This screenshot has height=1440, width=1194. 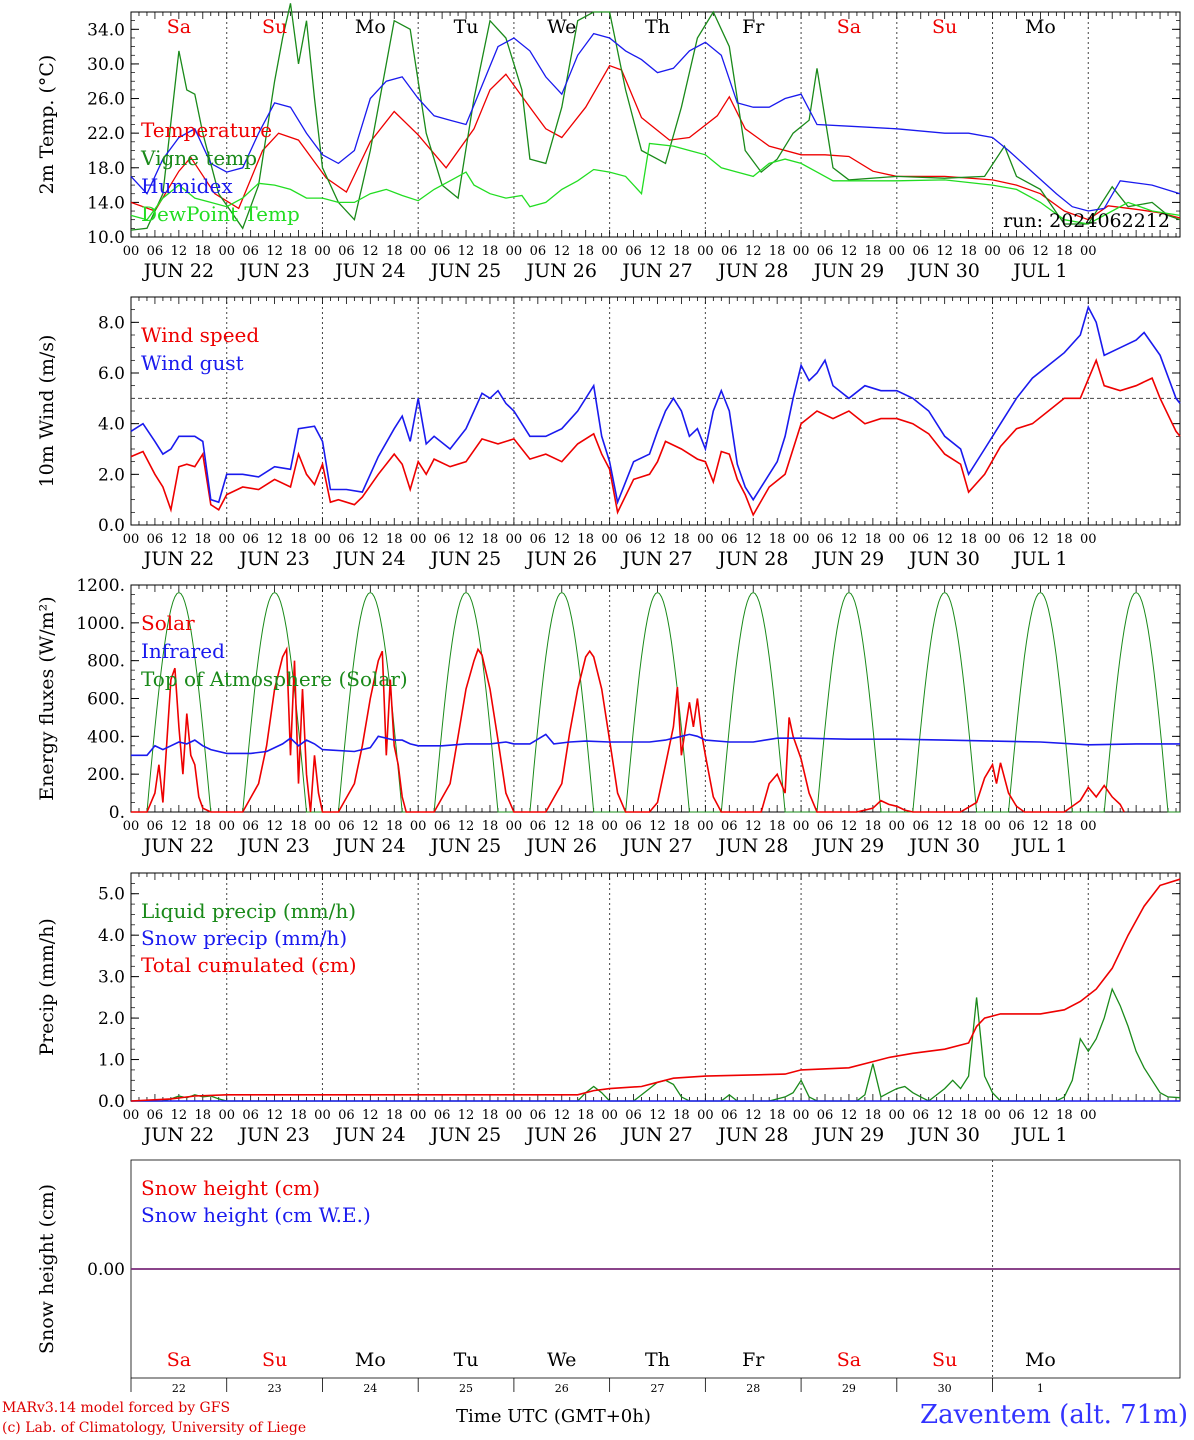 I want to click on y-axis-title: Energy fluxes (W/m²), so click(x=47, y=698).